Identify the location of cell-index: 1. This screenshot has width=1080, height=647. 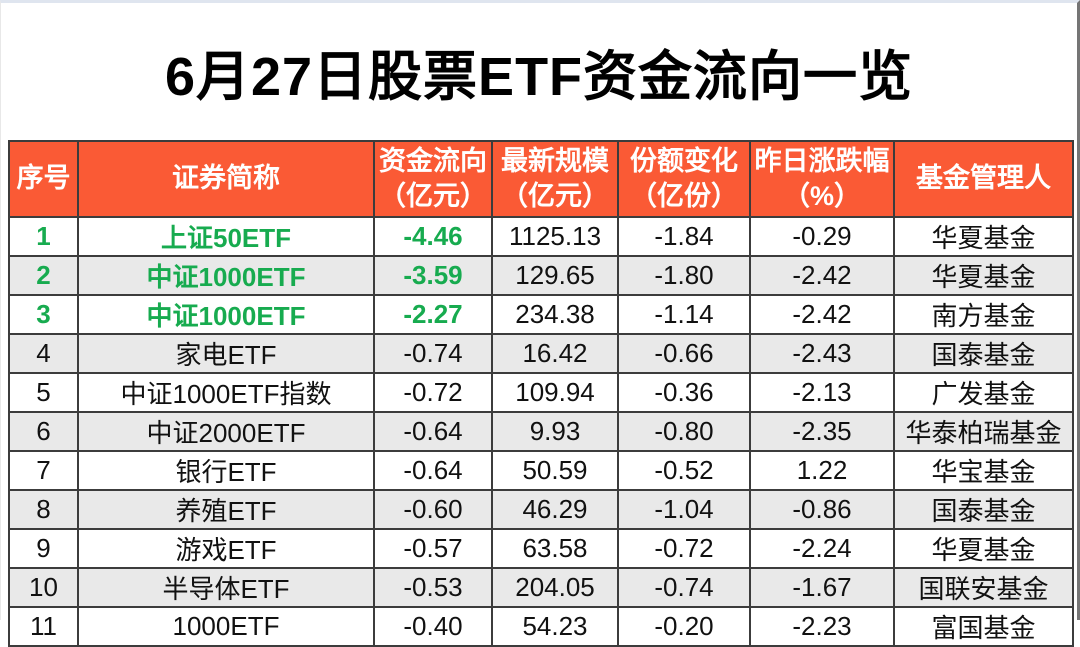
(43, 236).